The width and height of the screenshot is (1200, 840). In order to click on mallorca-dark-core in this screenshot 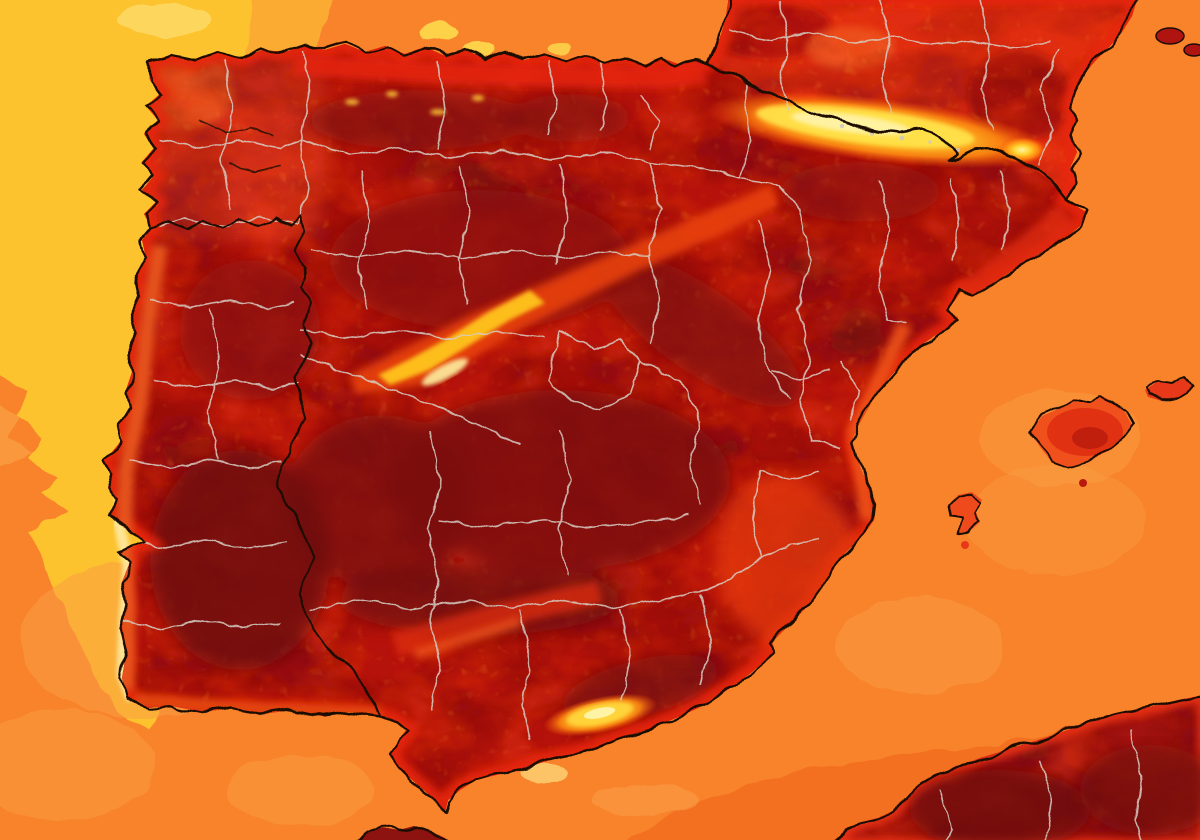, I will do `click(1090, 438)`.